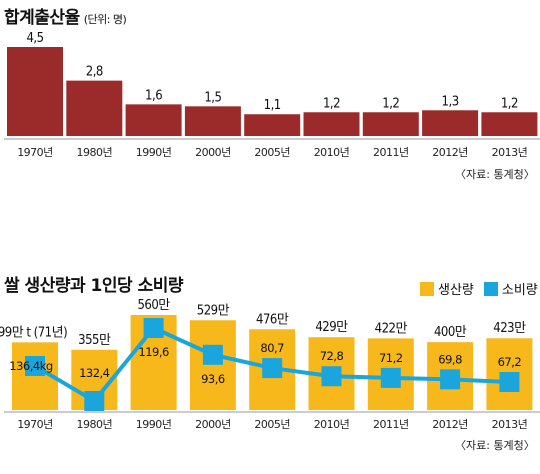 The width and height of the screenshot is (540, 474). What do you see at coordinates (510, 152) in the screenshot?
I see `fertility-tick-label-8: 2013년` at bounding box center [510, 152].